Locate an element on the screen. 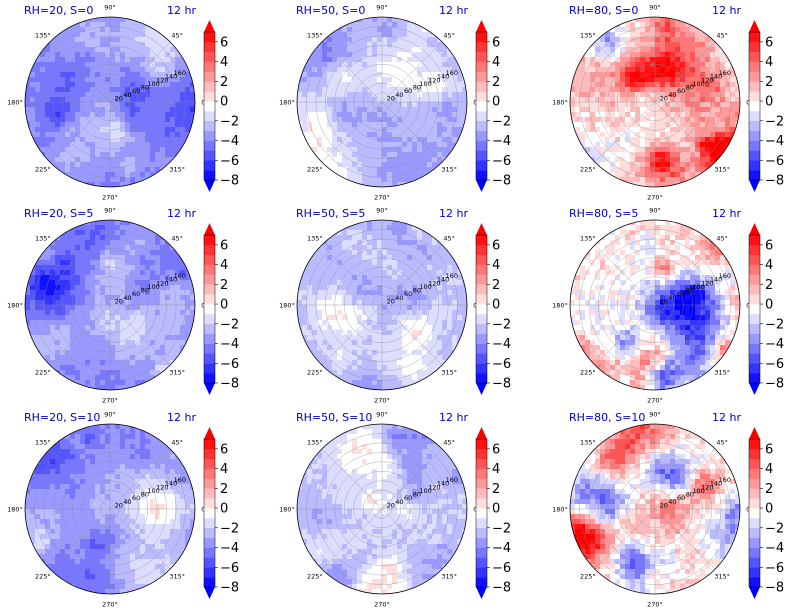 This screenshot has height=612, width=787. colorbar-tick-label: 2 is located at coordinates (224, 285).